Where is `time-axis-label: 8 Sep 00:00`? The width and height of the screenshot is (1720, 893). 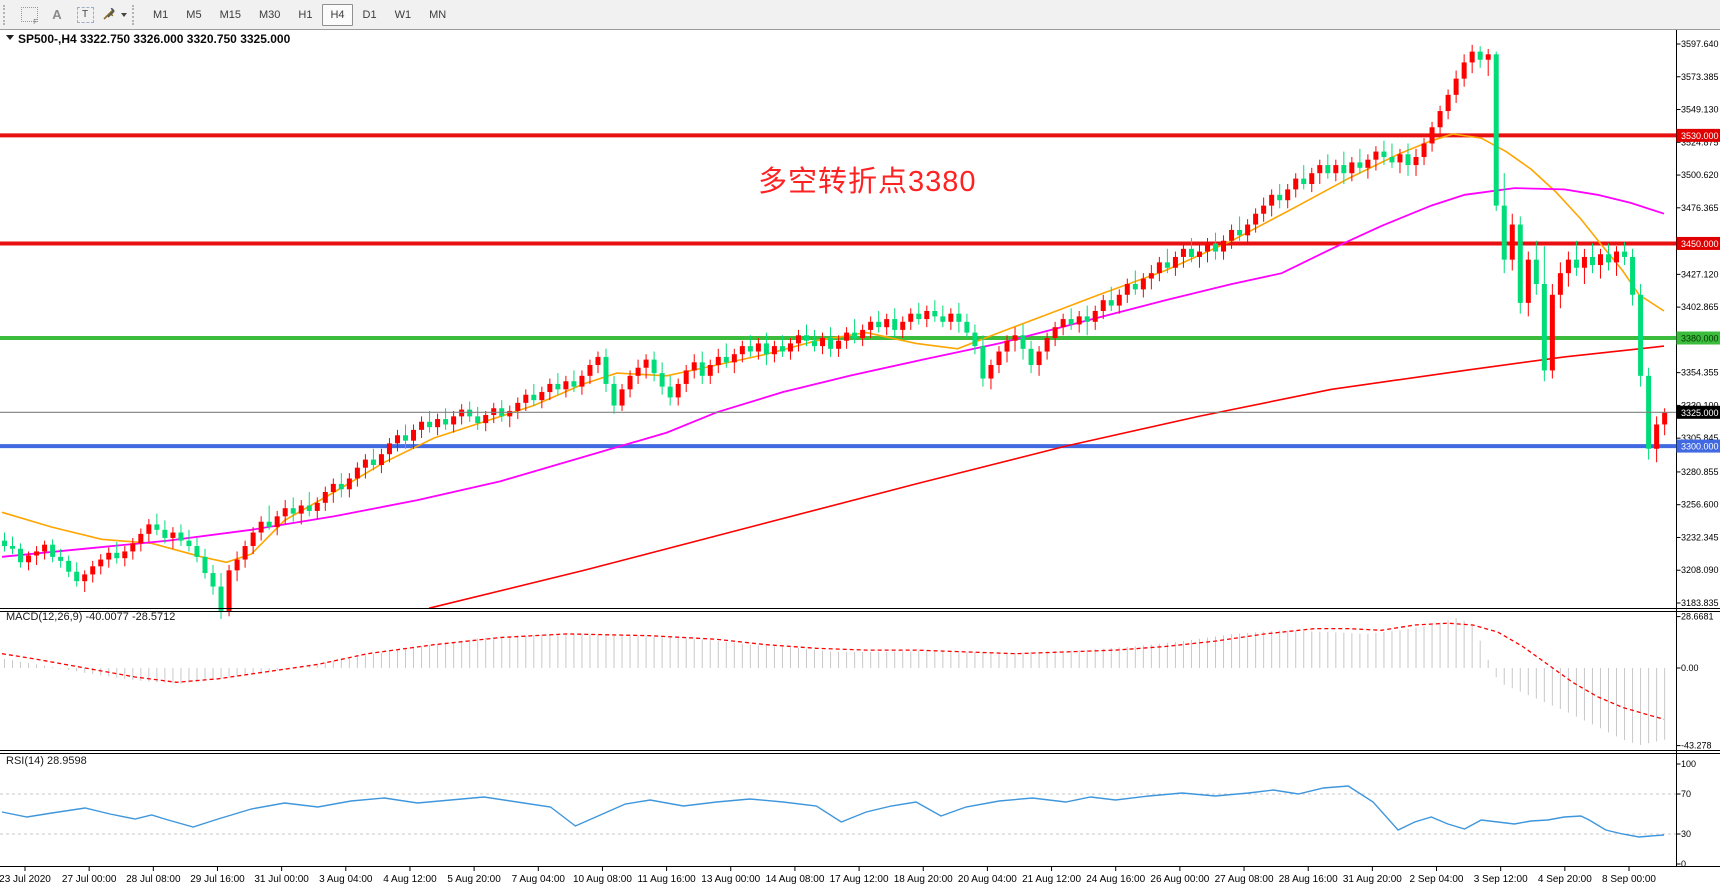 time-axis-label: 8 Sep 00:00 is located at coordinates (1629, 879).